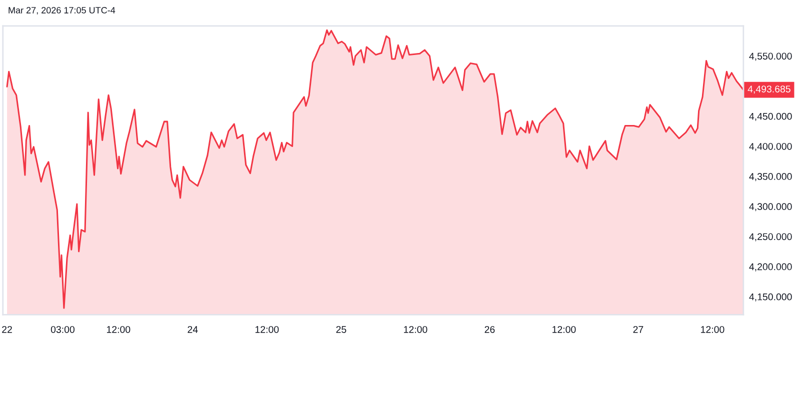 The image size is (800, 400). I want to click on y-tick-label: 4,200.000, so click(770, 267).